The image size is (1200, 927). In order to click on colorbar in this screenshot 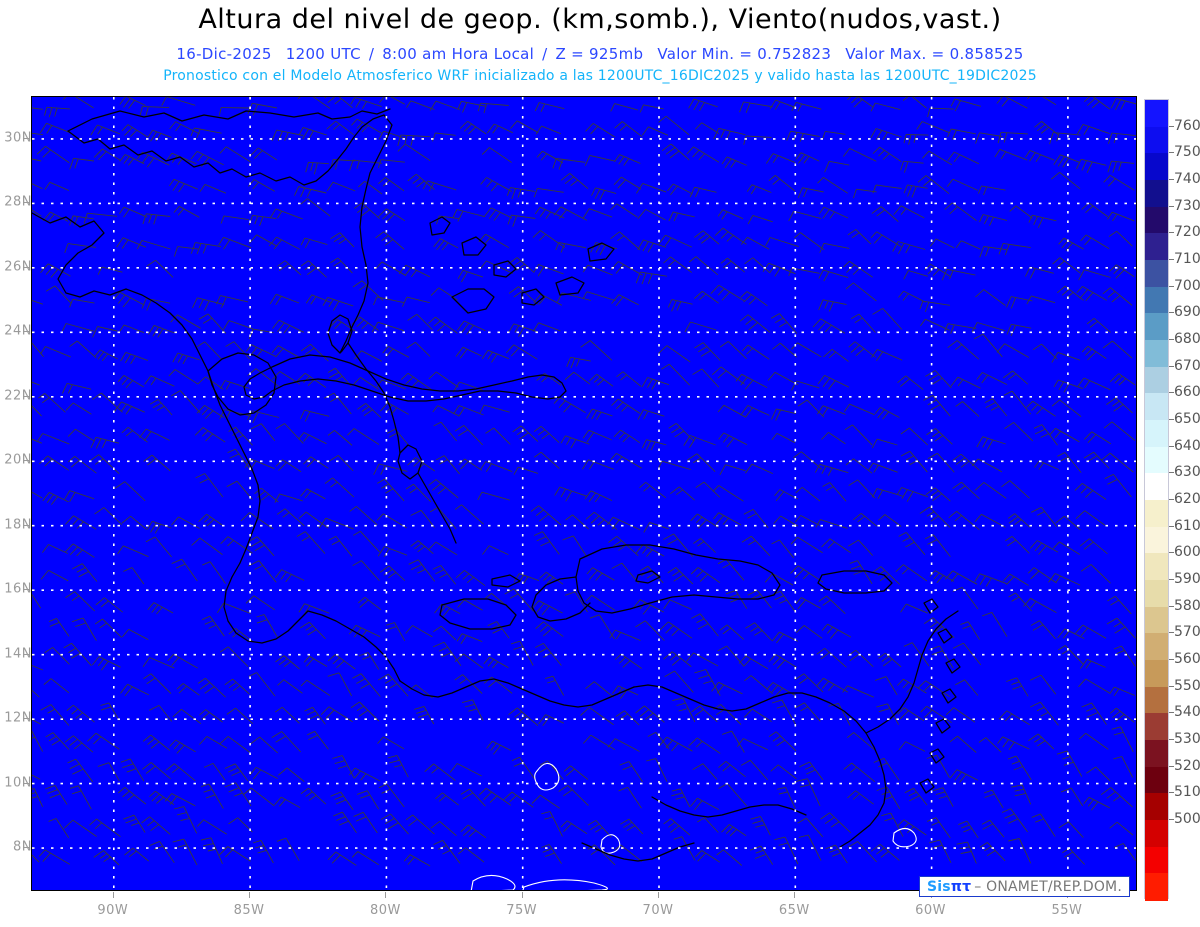, I will do `click(1156, 500)`.